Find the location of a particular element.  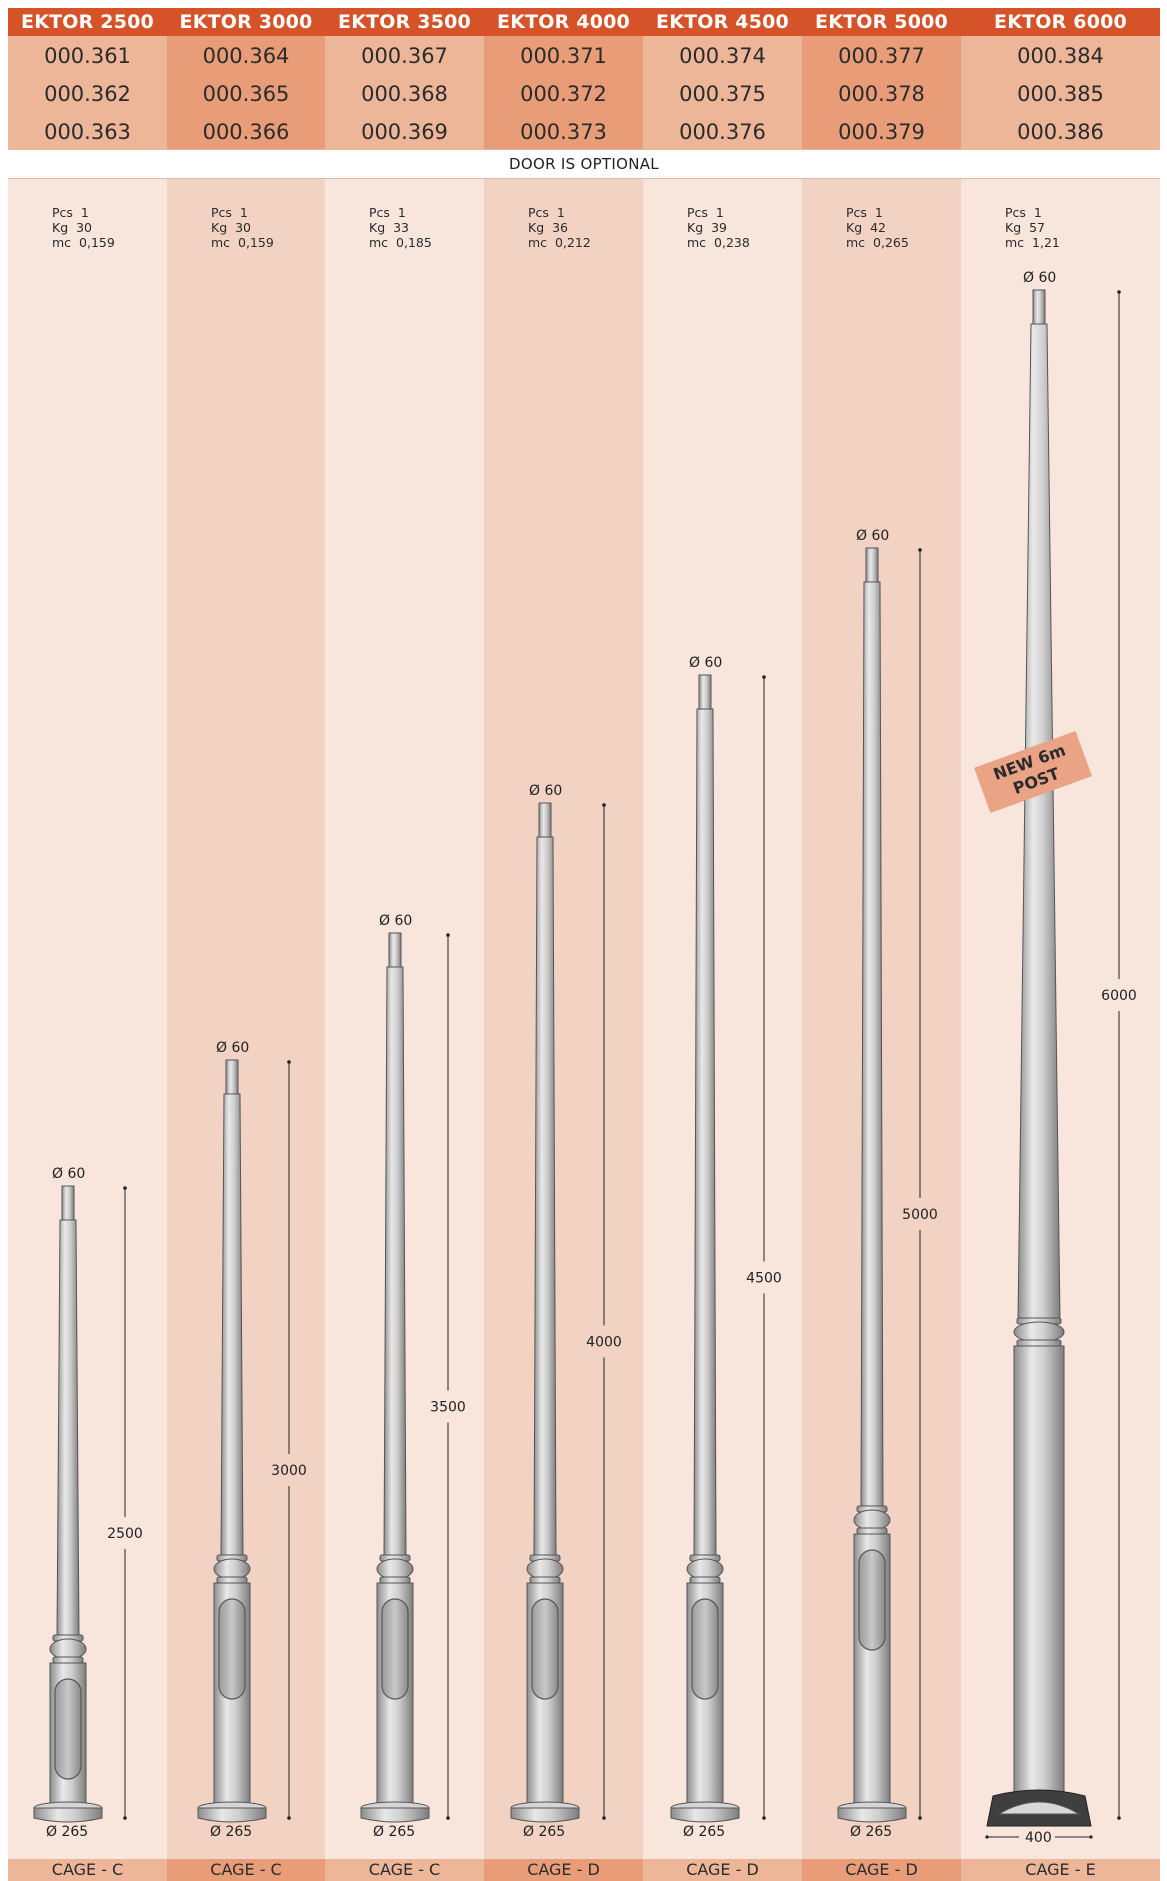

spec-block-ektor-6000: Pcs 1 Kg 57 mc 1,21 is located at coordinates (1032, 227).